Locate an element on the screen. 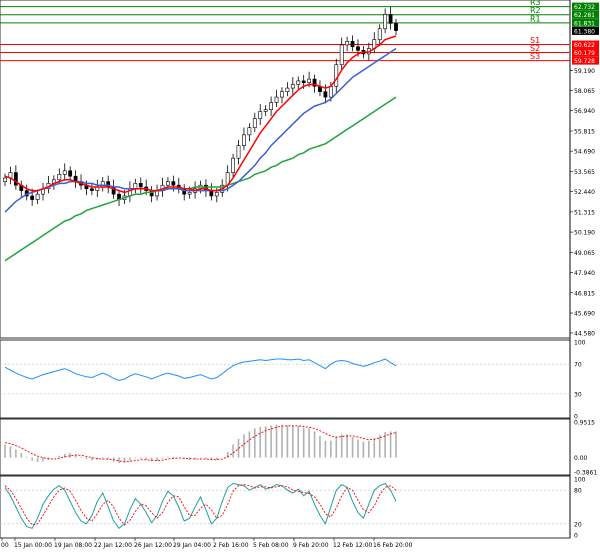 The width and height of the screenshot is (600, 554). level-label-r1: R1 is located at coordinates (535, 18).